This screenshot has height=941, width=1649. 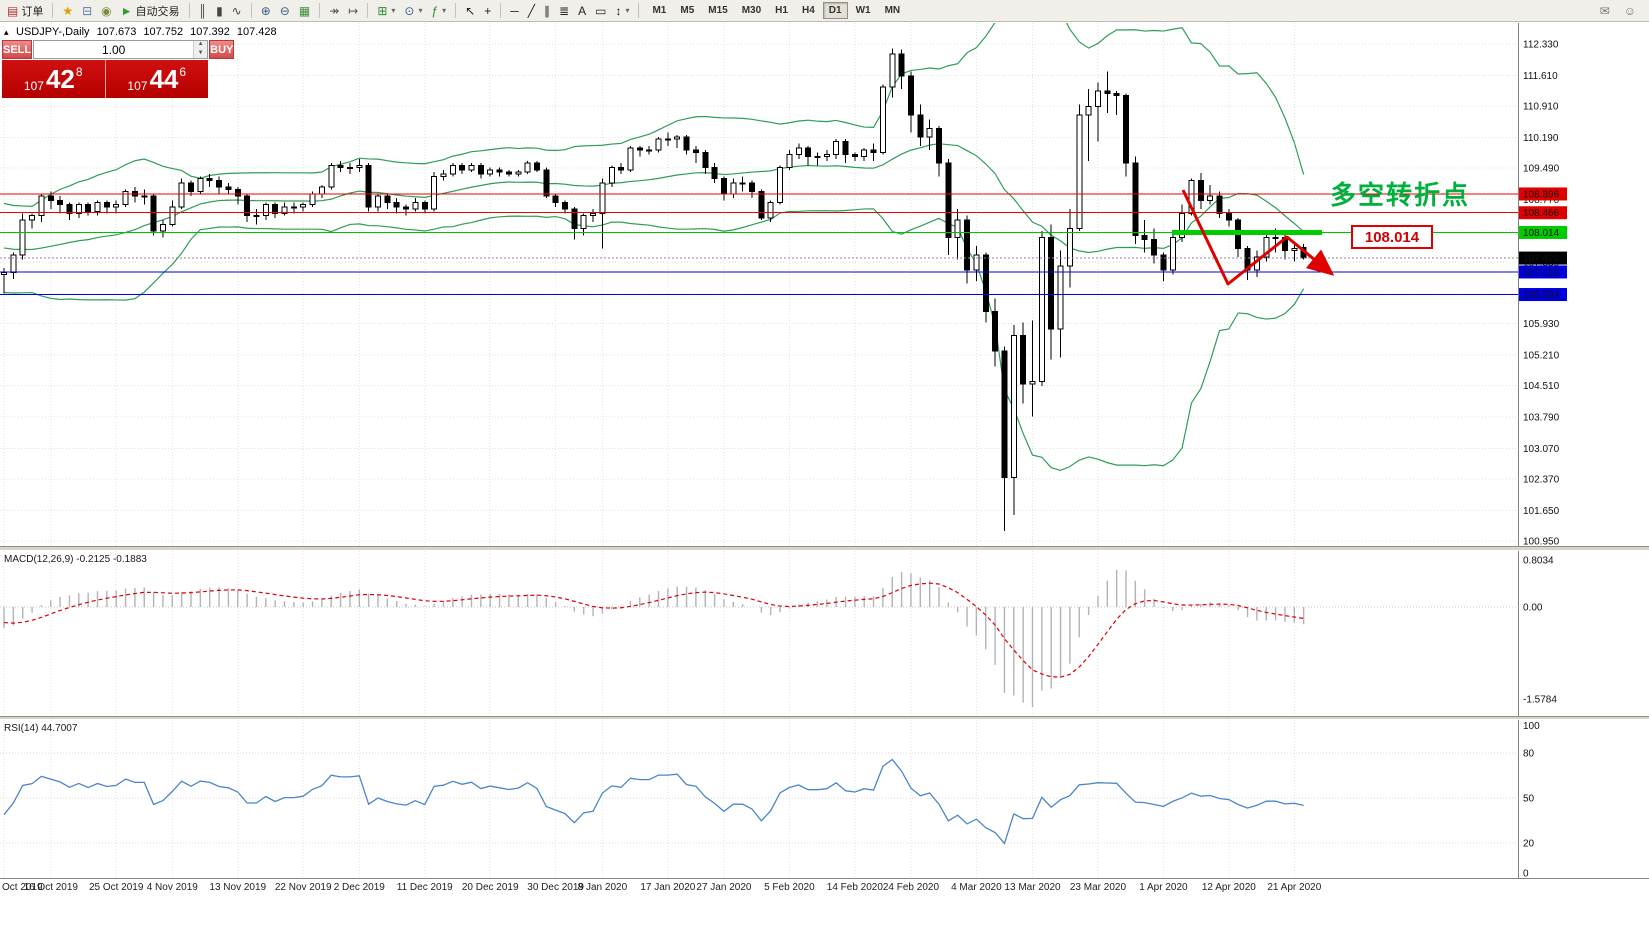 I want to click on buy-button: BUY, so click(x=222, y=49).